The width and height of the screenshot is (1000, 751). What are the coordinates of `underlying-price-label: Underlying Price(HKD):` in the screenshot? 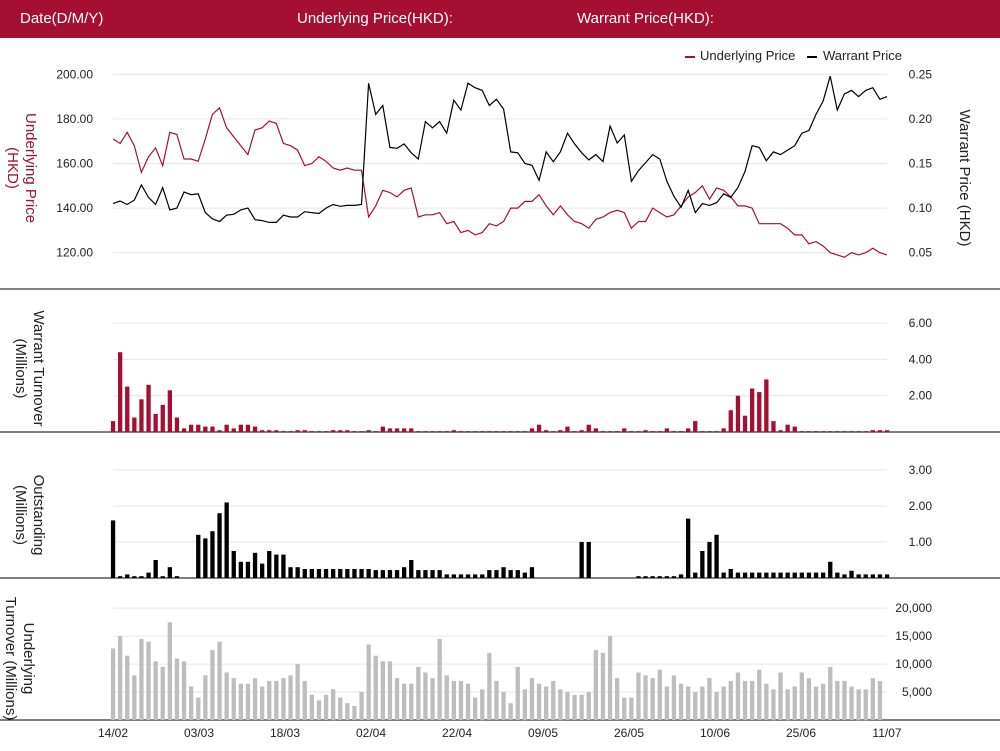 It's located at (375, 18).